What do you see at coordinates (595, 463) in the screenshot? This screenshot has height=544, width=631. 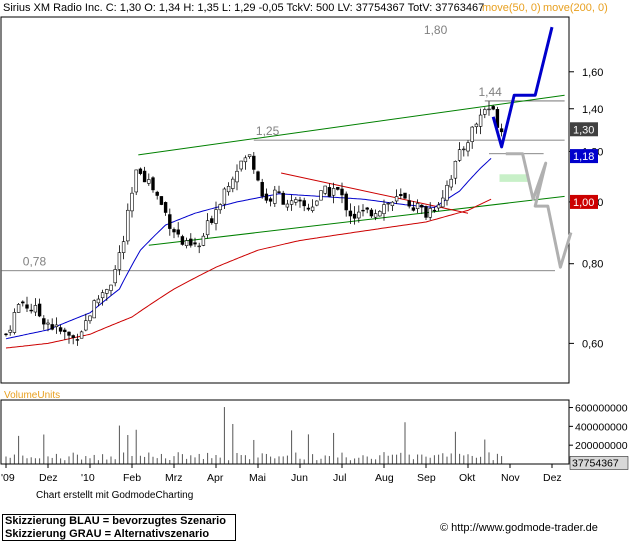 I see `volume-last-label: 37754367` at bounding box center [595, 463].